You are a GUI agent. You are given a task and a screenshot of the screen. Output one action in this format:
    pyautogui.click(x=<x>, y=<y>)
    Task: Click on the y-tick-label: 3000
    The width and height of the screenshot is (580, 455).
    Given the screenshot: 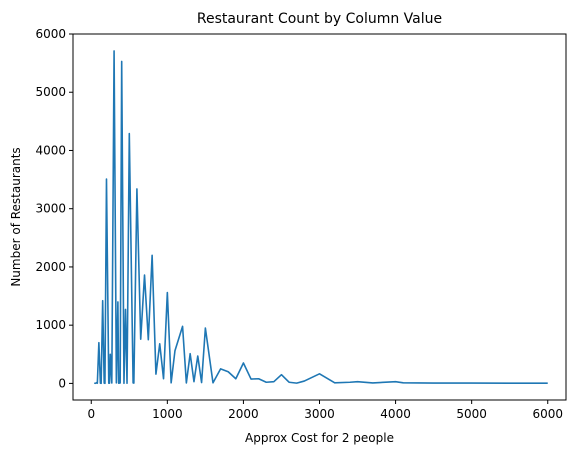 What is the action you would take?
    pyautogui.click(x=50, y=209)
    